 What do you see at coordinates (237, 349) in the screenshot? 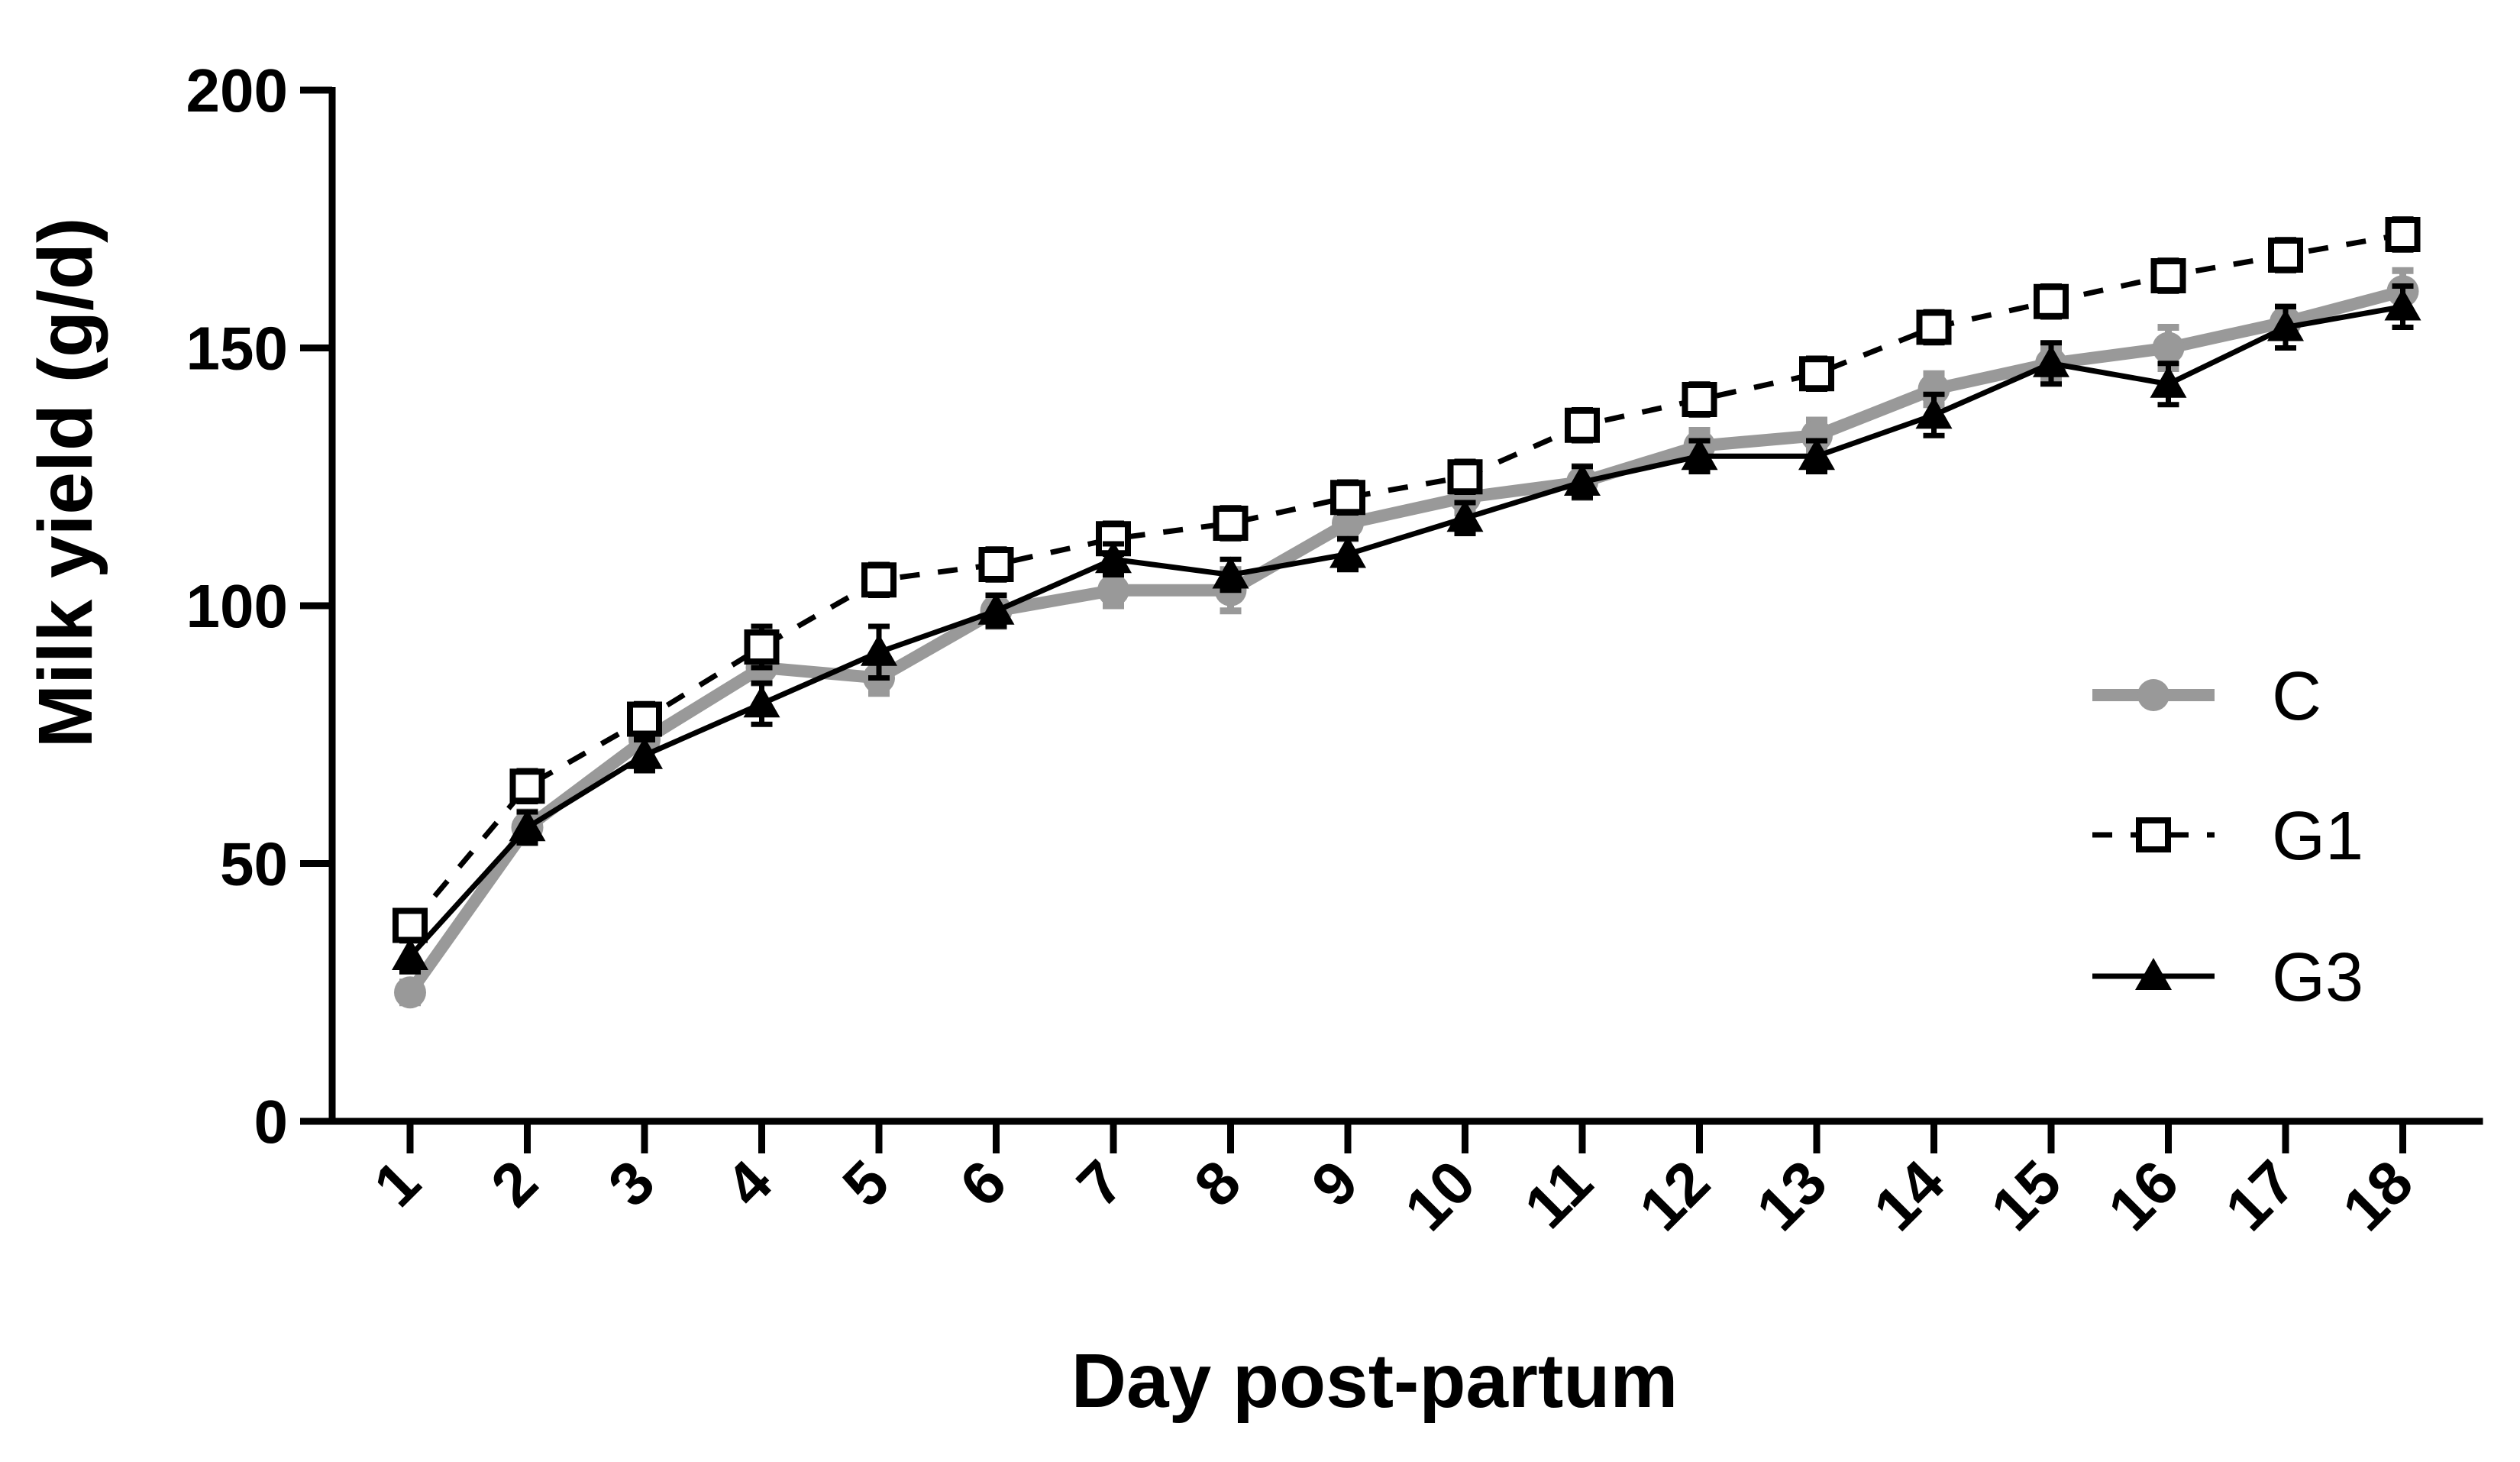
I see `y-tick-label: 150` at bounding box center [237, 349].